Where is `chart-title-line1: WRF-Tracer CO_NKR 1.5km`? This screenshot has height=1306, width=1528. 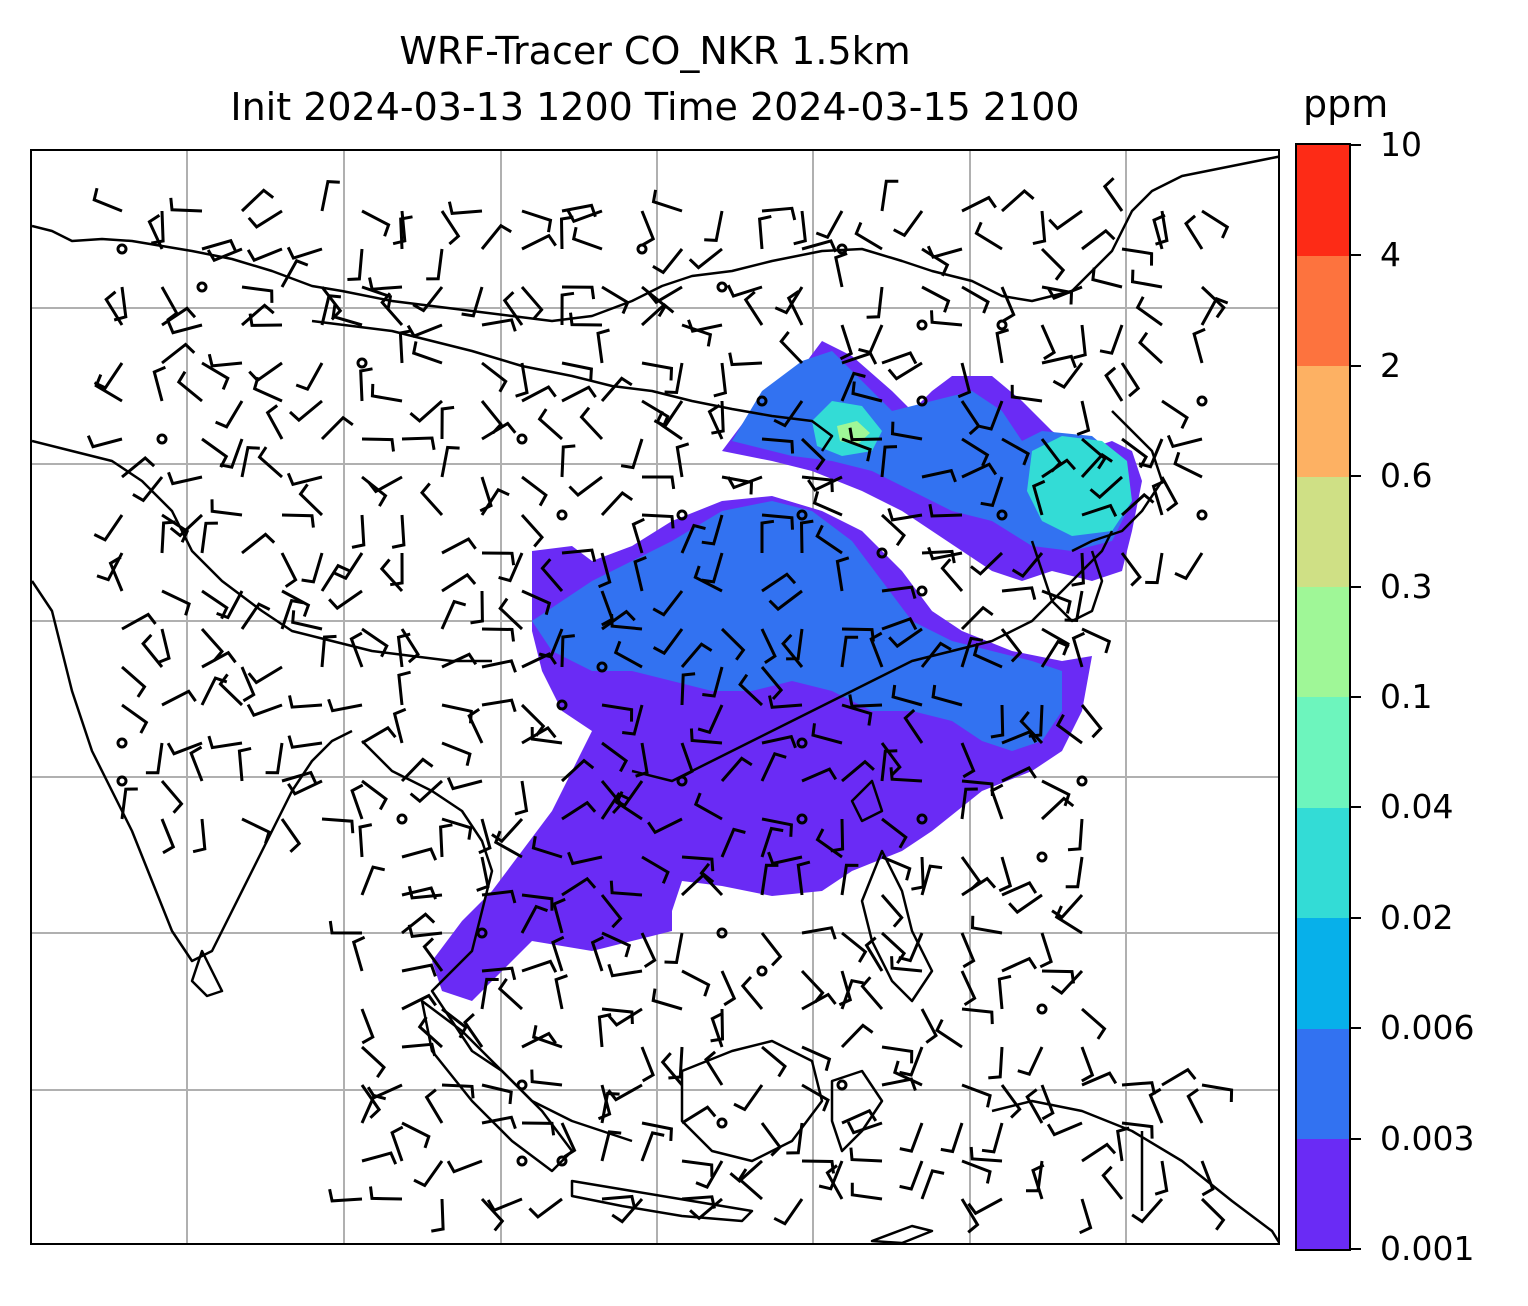 chart-title-line1: WRF-Tracer CO_NKR 1.5km is located at coordinates (655, 51).